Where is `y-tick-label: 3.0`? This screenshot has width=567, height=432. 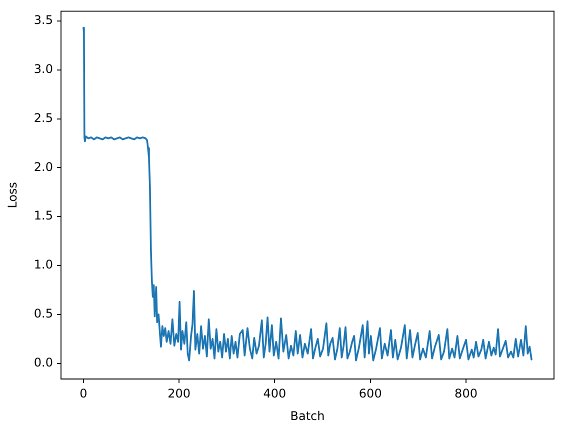
y-tick-label: 3.0 is located at coordinates (43, 69).